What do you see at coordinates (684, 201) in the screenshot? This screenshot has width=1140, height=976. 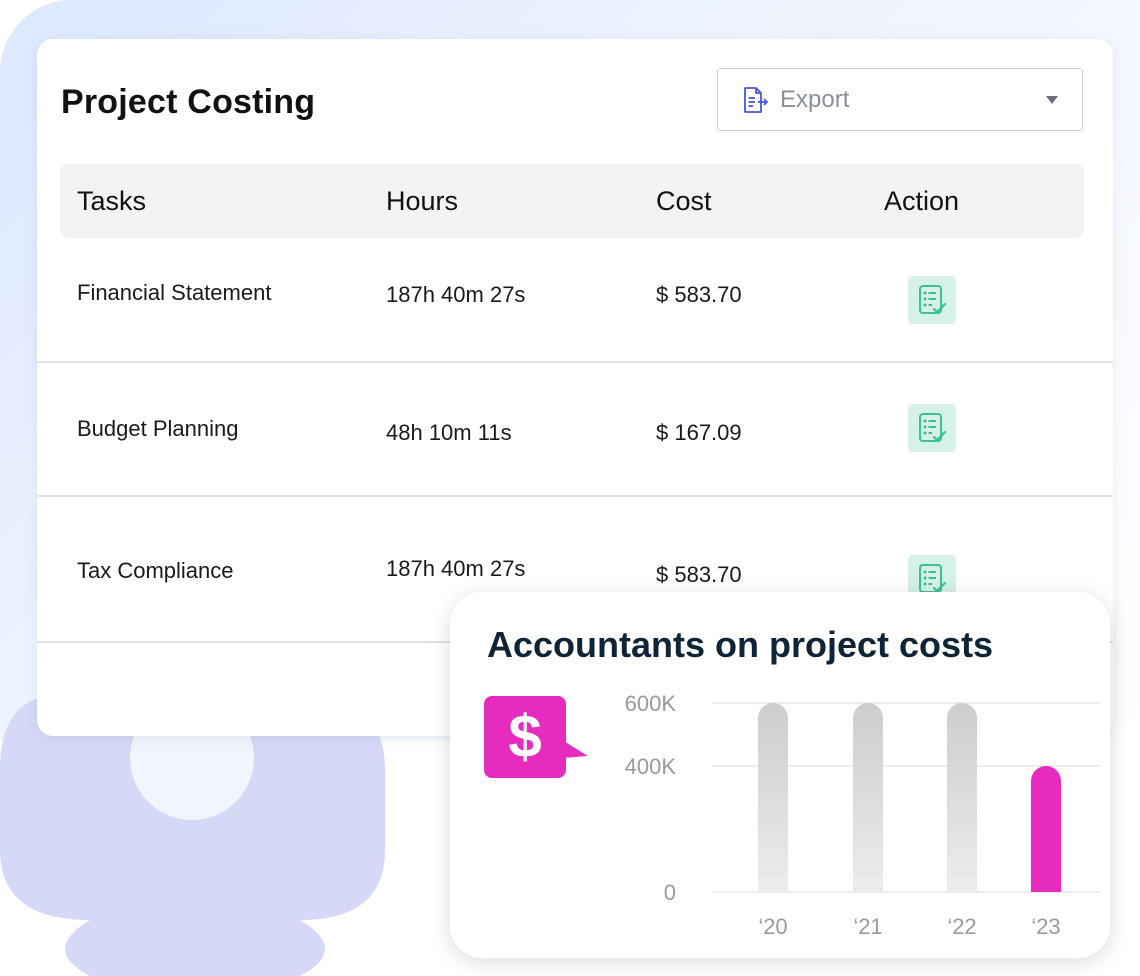 I see `column-header-cost: Cost` at bounding box center [684, 201].